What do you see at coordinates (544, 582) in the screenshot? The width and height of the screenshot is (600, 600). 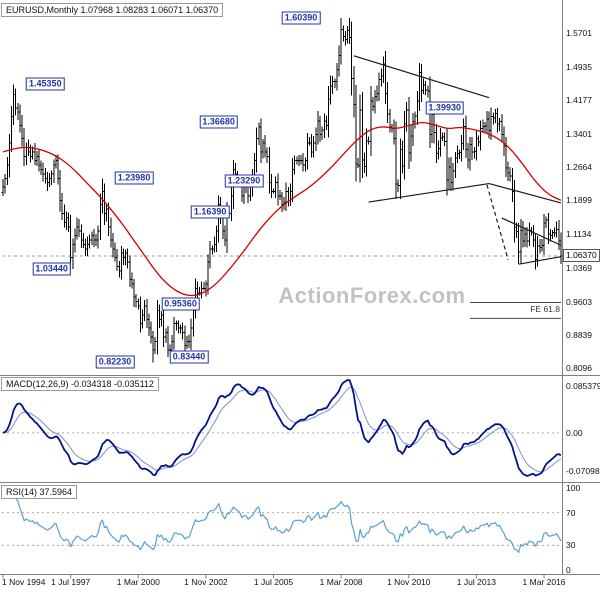 I see `date-axis-label: 1 Mar 2016` at bounding box center [544, 582].